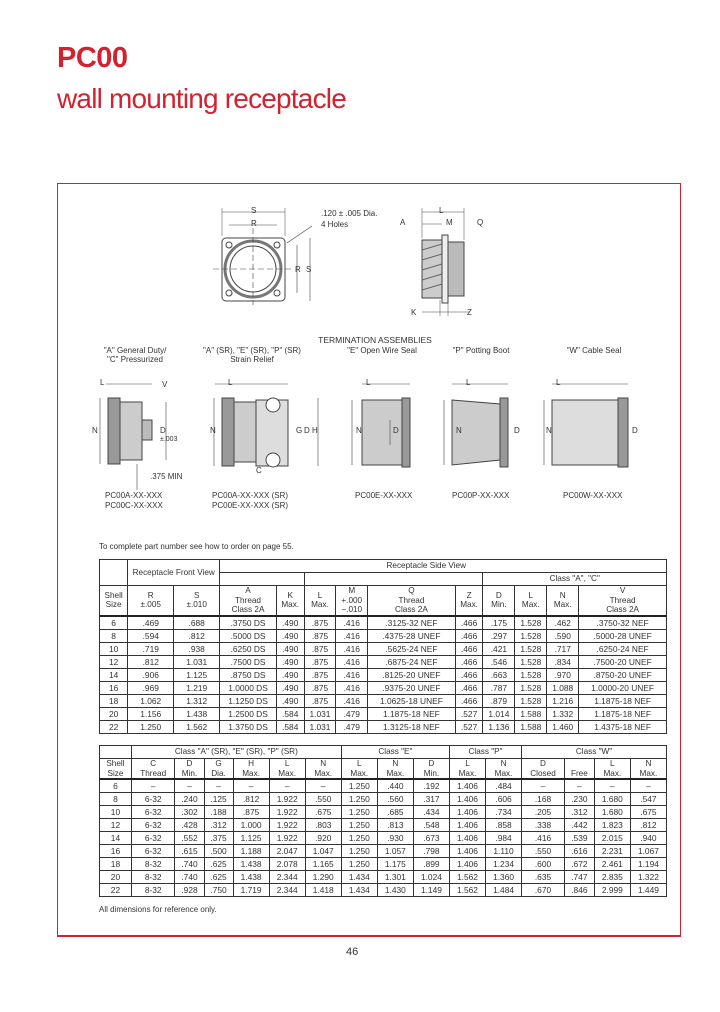  Describe the element at coordinates (252, 350) in the screenshot. I see `assembly-heading: "A" (SR), "E" (SR), "P" (SR)` at that location.